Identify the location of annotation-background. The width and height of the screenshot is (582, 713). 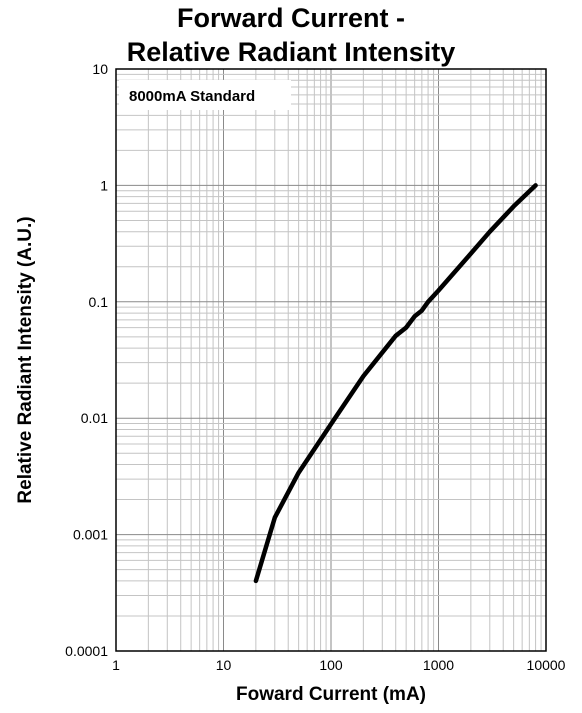
(205, 95).